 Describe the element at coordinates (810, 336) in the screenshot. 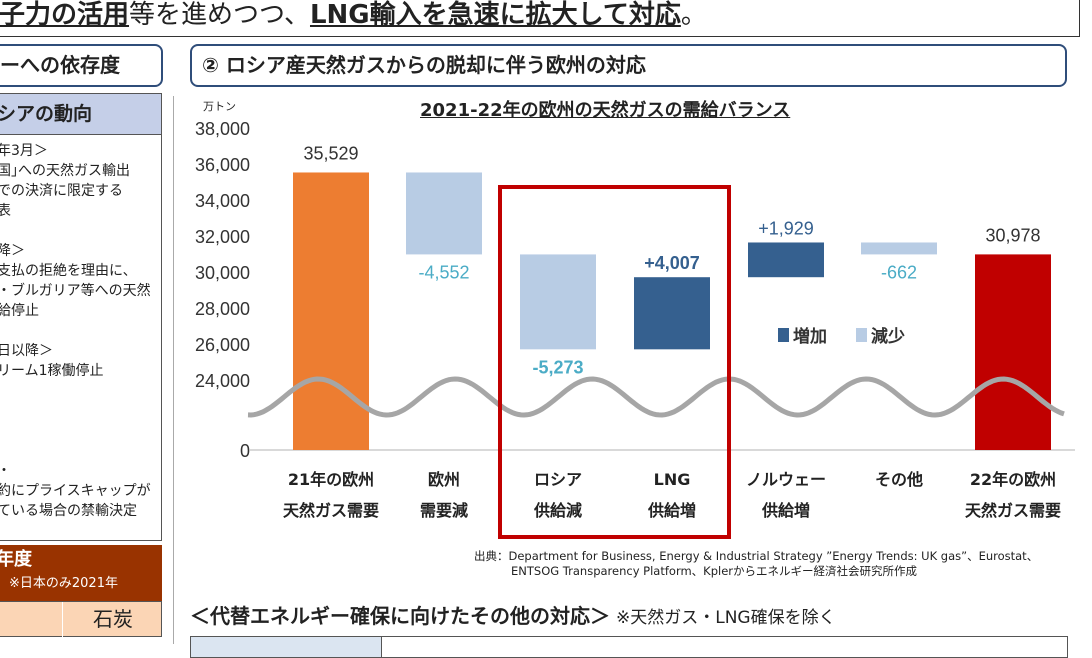

I see `legend-label: 増加` at that location.